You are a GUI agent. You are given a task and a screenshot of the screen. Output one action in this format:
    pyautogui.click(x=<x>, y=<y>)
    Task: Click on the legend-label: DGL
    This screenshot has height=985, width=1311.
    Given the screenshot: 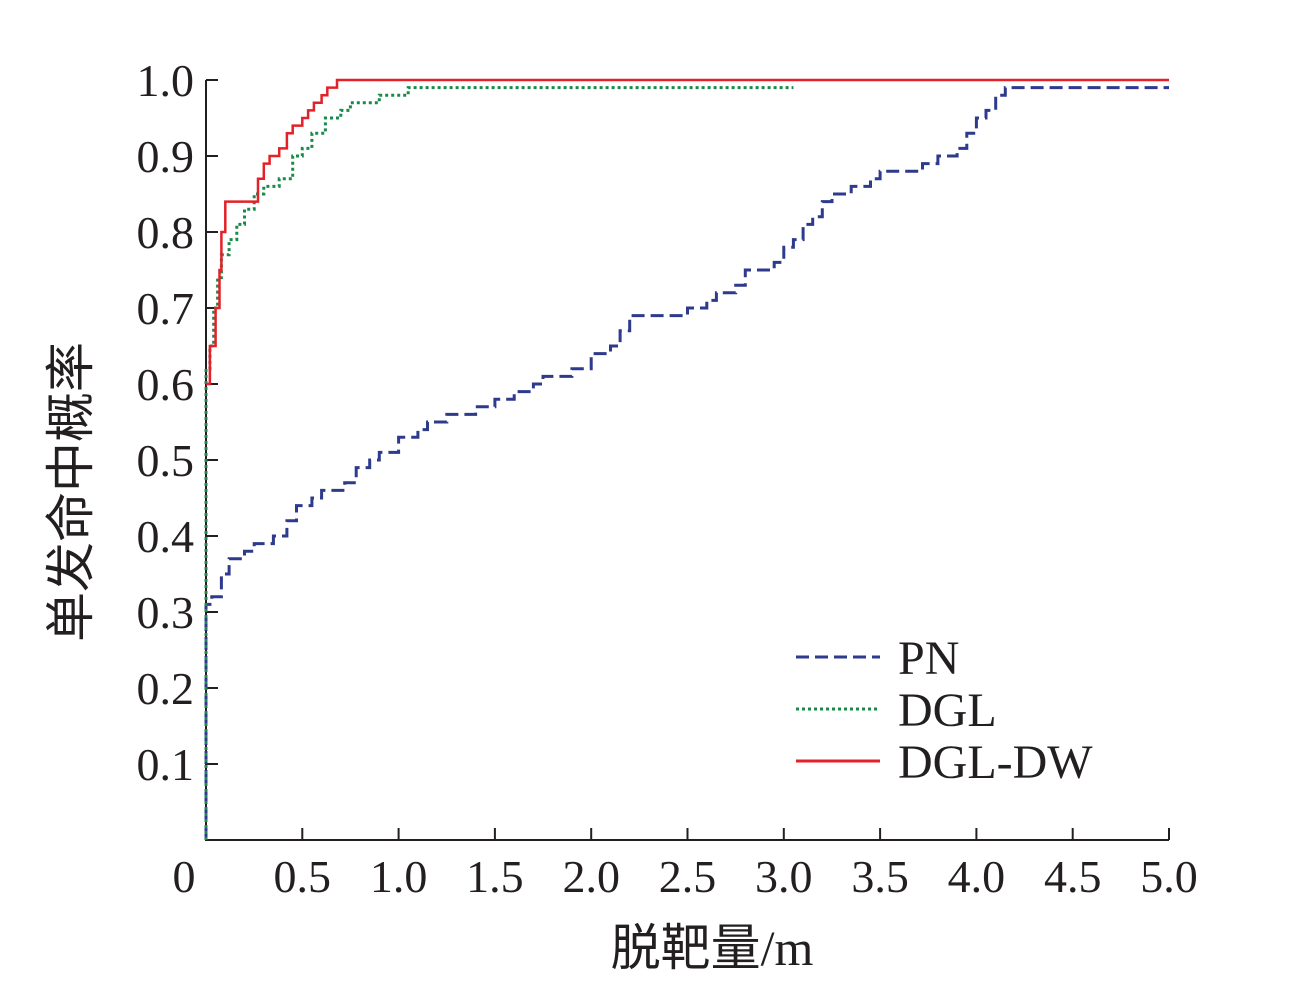 What is the action you would take?
    pyautogui.click(x=947, y=710)
    